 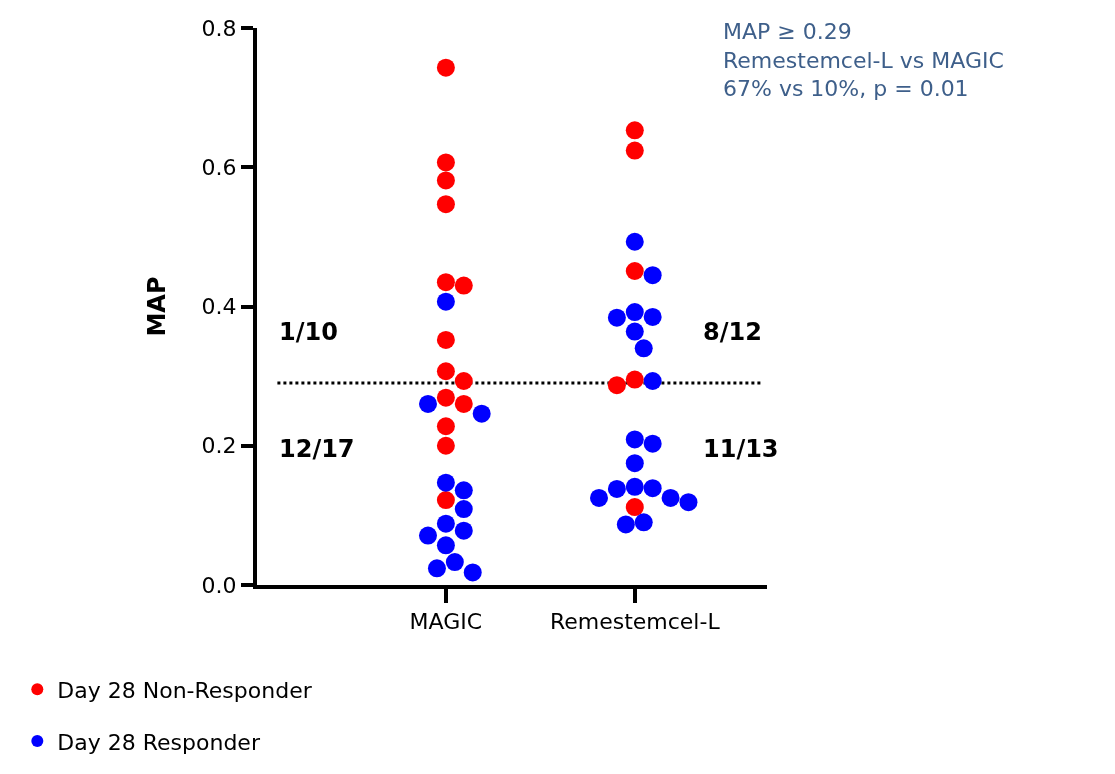 I want to click on annotation: 11/13, so click(x=741, y=449).